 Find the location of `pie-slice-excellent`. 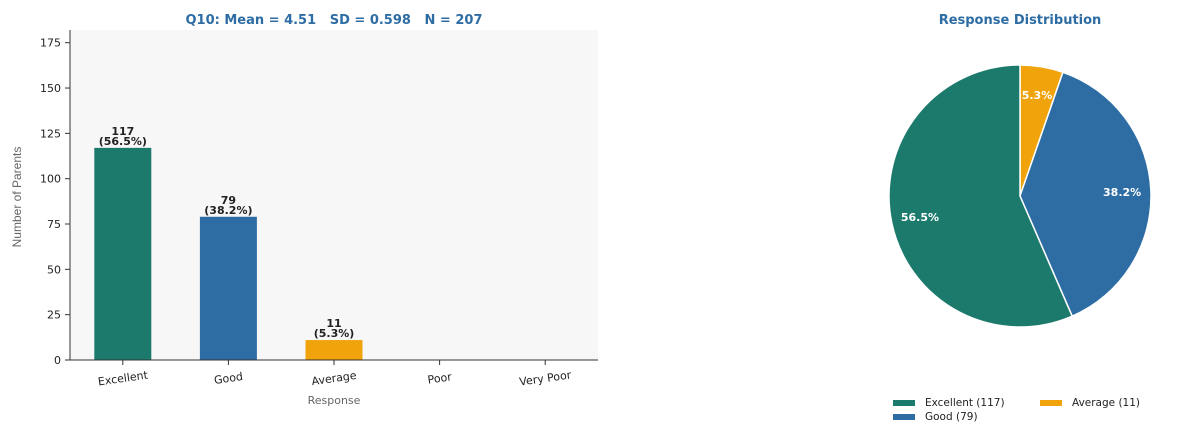

pie-slice-excellent is located at coordinates (981, 196).